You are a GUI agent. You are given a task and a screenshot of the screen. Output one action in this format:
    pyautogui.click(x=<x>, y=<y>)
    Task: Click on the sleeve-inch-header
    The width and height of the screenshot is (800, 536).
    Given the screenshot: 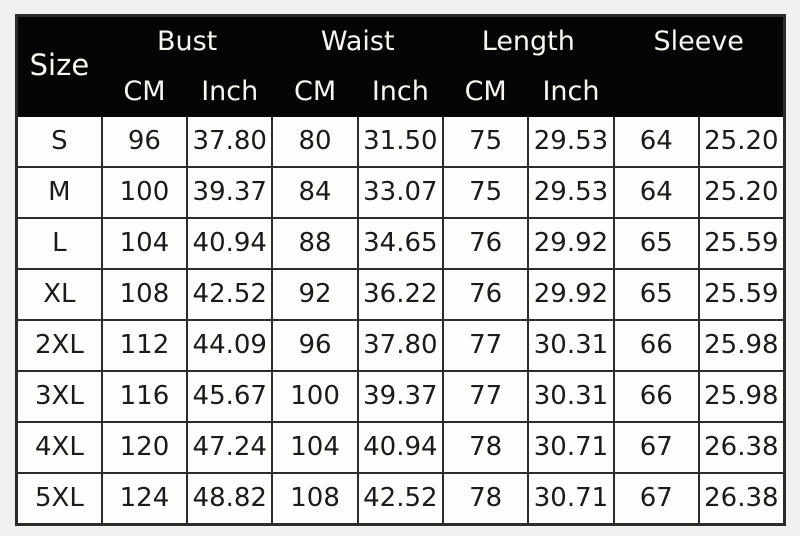 What is the action you would take?
    pyautogui.click(x=741, y=92)
    